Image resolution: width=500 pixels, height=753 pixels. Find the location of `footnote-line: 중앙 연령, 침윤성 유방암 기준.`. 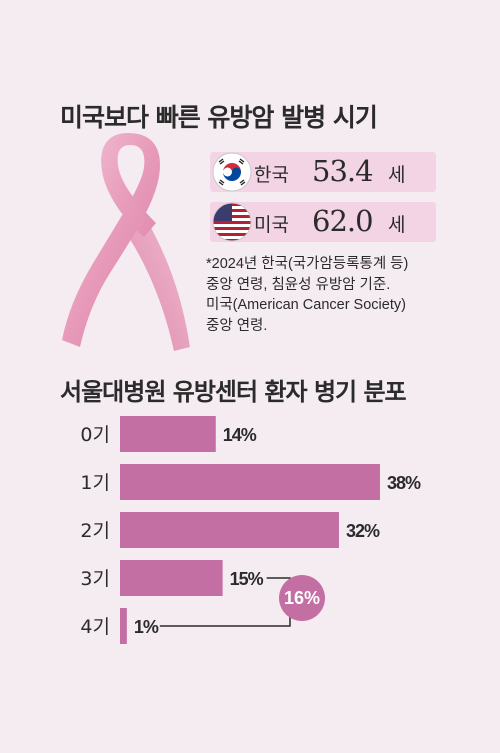

footnote-line: 중앙 연령, 침윤성 유방암 기준. is located at coordinates (298, 284).